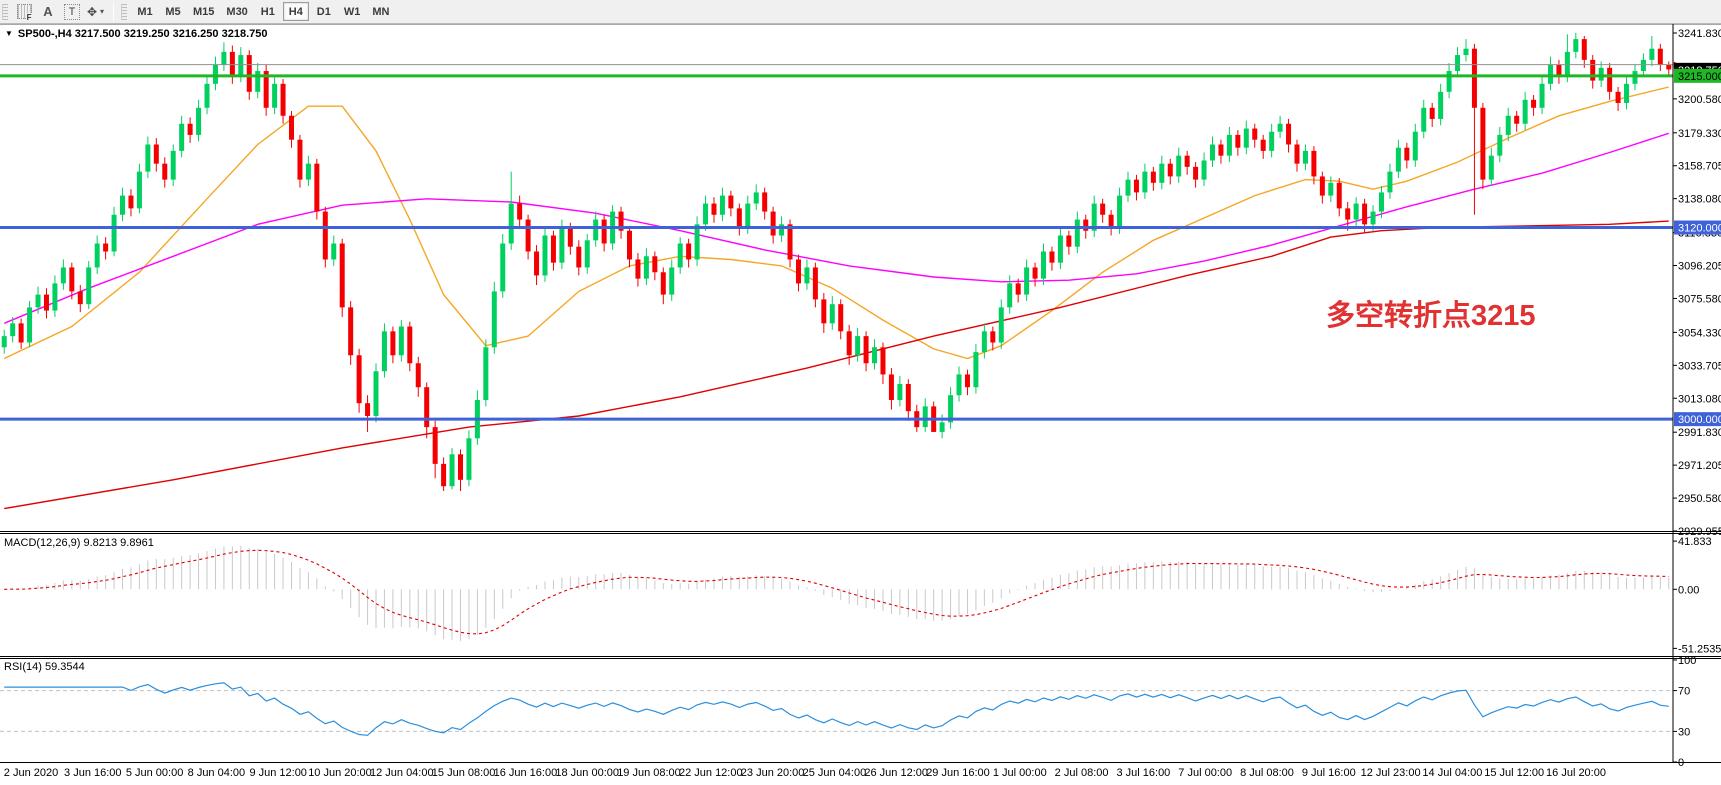  I want to click on svg-text: 3215.000, so click(1699, 77).